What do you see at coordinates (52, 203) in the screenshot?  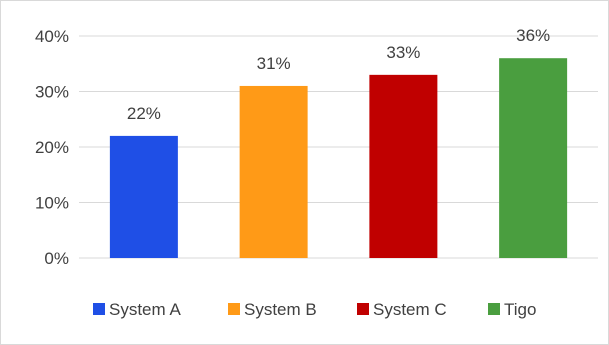 I see `y-tick-label: 10%` at bounding box center [52, 203].